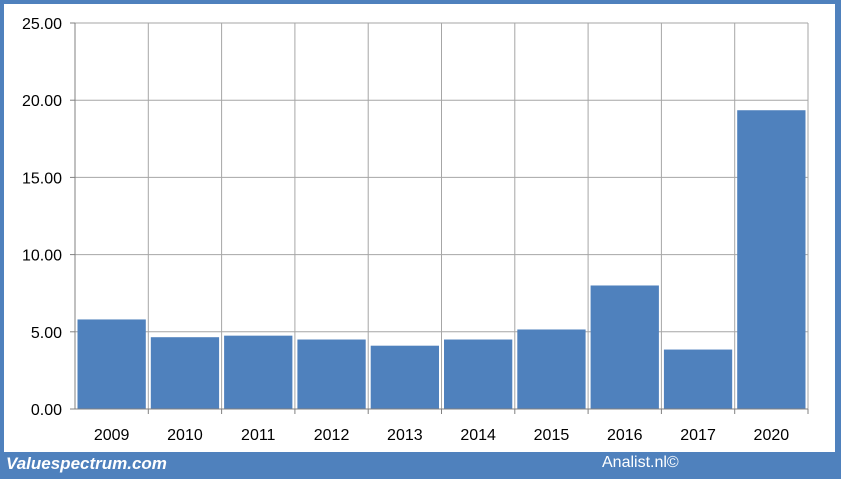 This screenshot has width=841, height=479. What do you see at coordinates (111, 364) in the screenshot?
I see `bar-2009` at bounding box center [111, 364].